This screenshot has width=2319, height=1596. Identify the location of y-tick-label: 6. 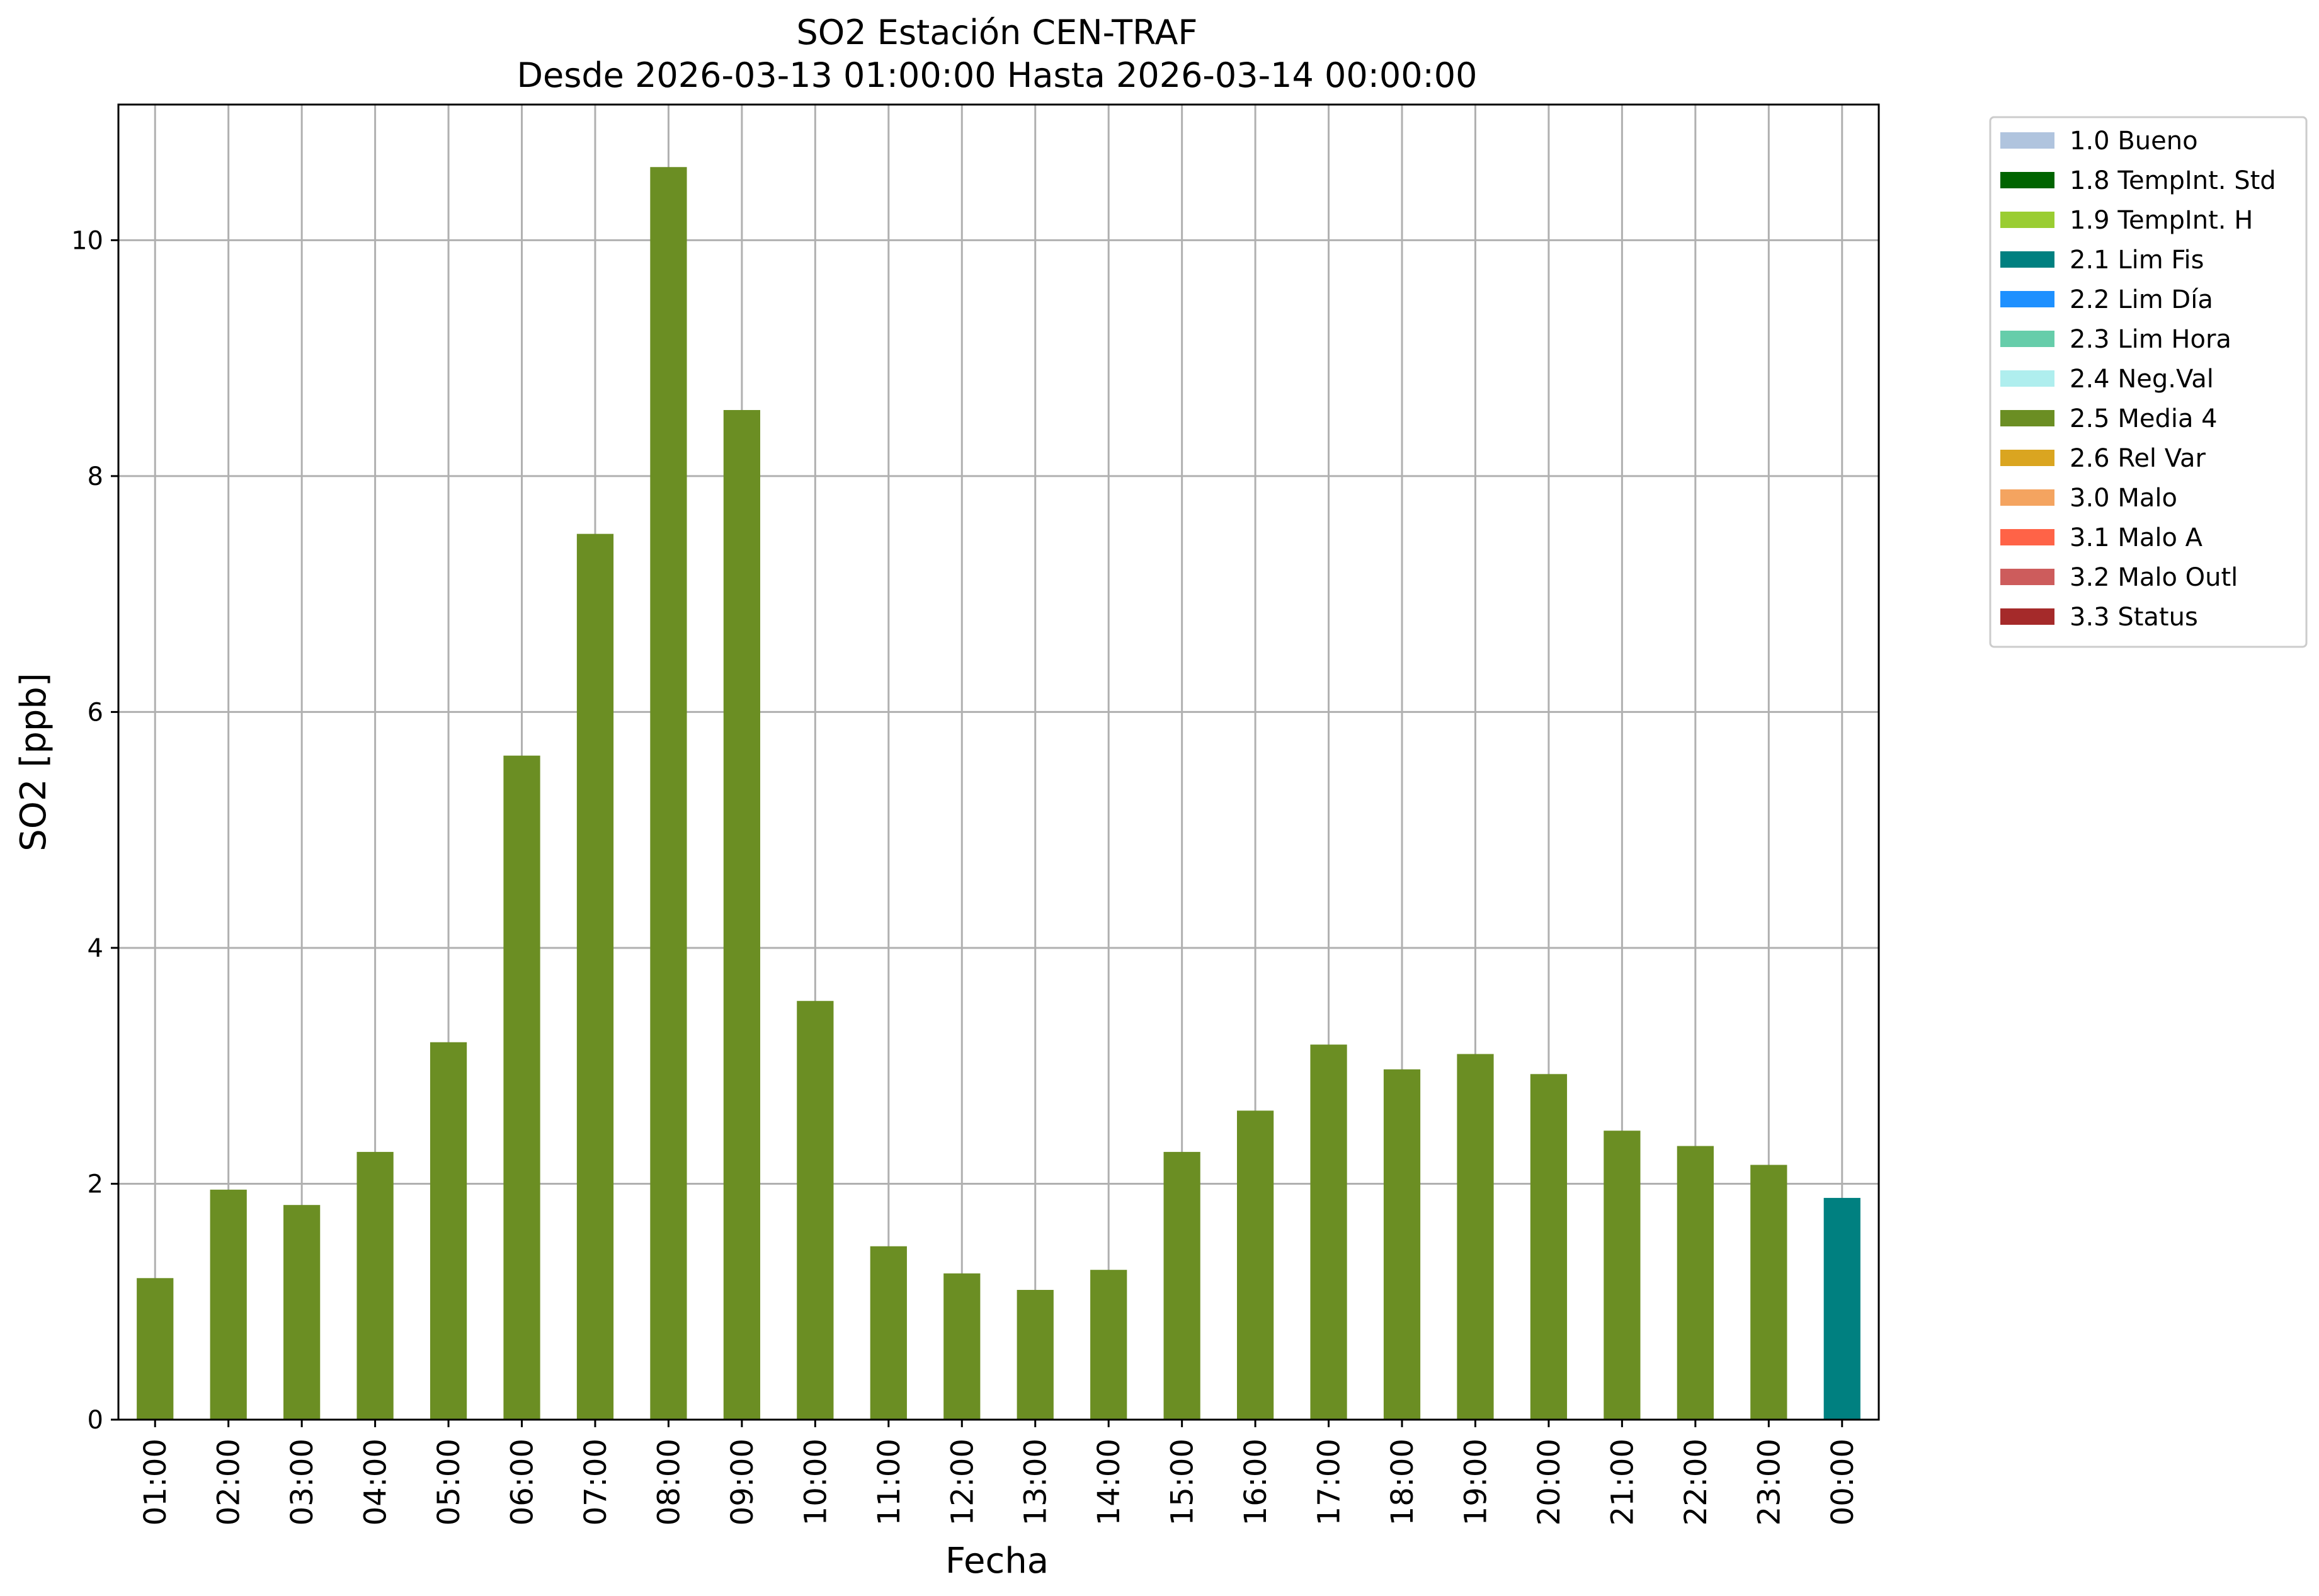
(95, 712).